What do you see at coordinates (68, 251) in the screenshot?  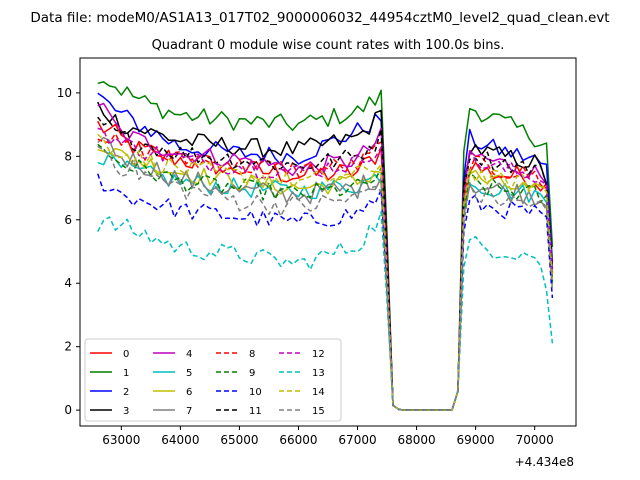 I see `y-axis: 0 2 4 6 8 10` at bounding box center [68, 251].